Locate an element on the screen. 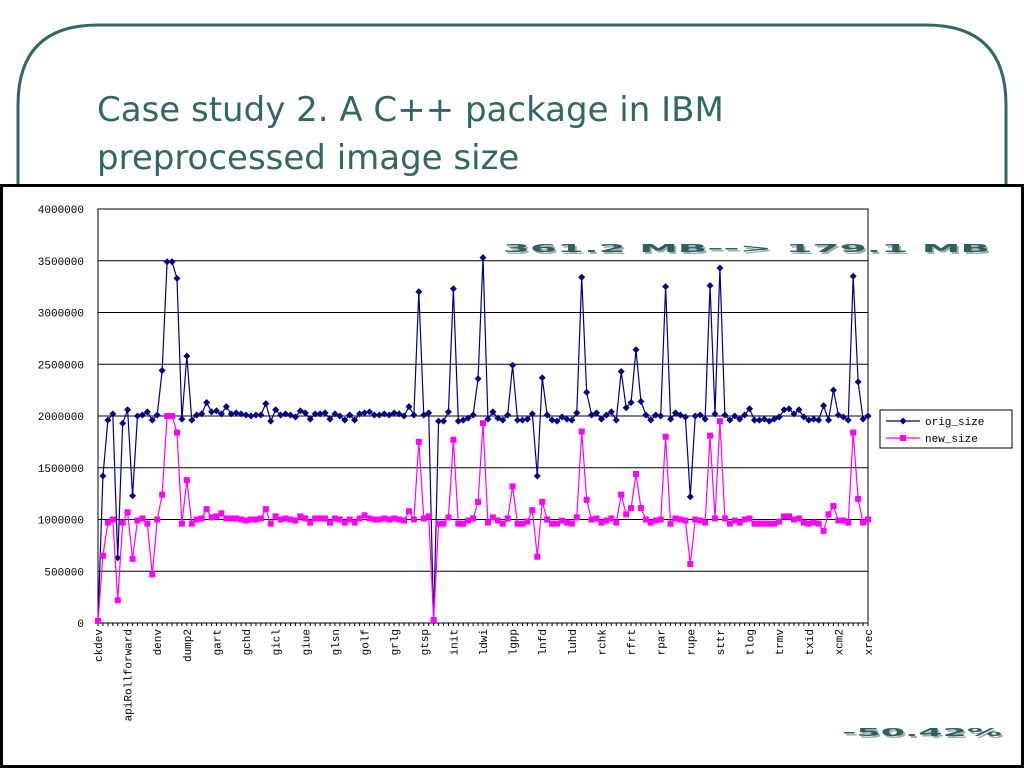 The height and width of the screenshot is (768, 1024). x-tick-label: rchk is located at coordinates (603, 642).